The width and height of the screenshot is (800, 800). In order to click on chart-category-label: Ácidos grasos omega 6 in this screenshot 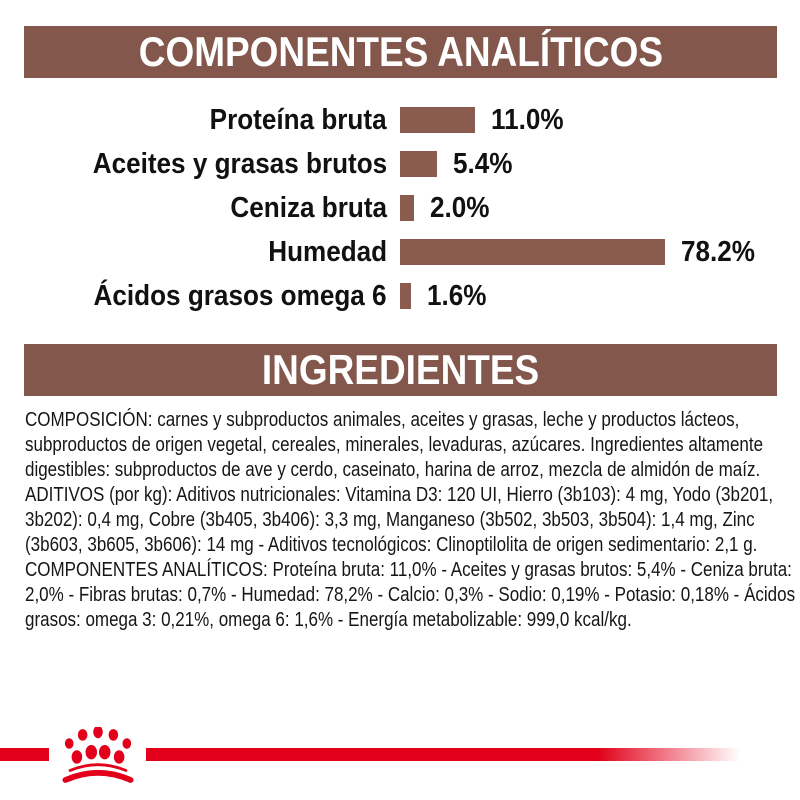, I will do `click(240, 295)`.